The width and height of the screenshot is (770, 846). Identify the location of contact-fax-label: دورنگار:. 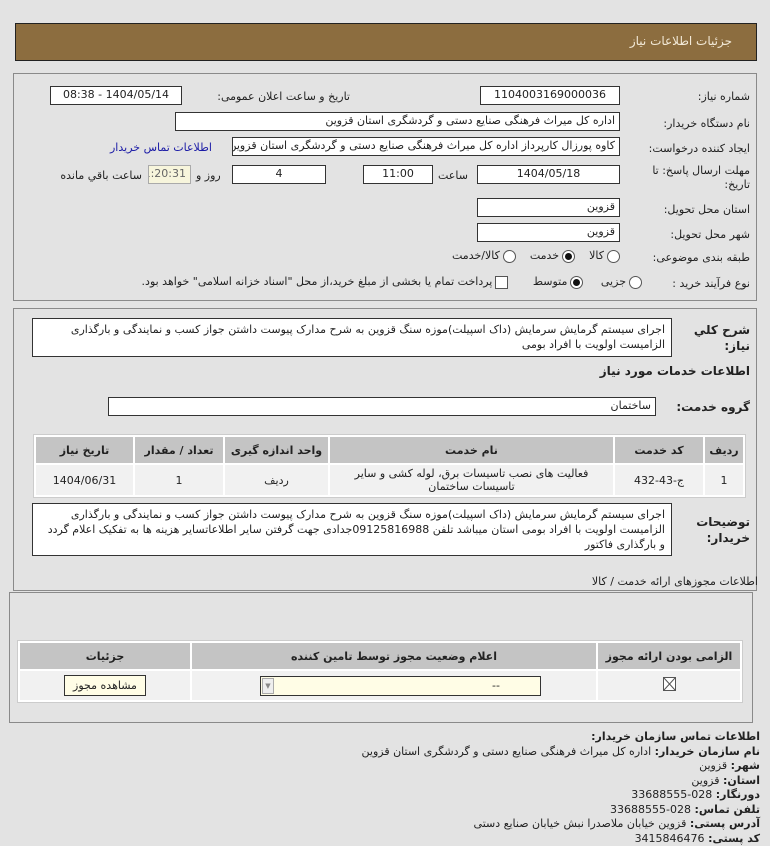
(737, 794).